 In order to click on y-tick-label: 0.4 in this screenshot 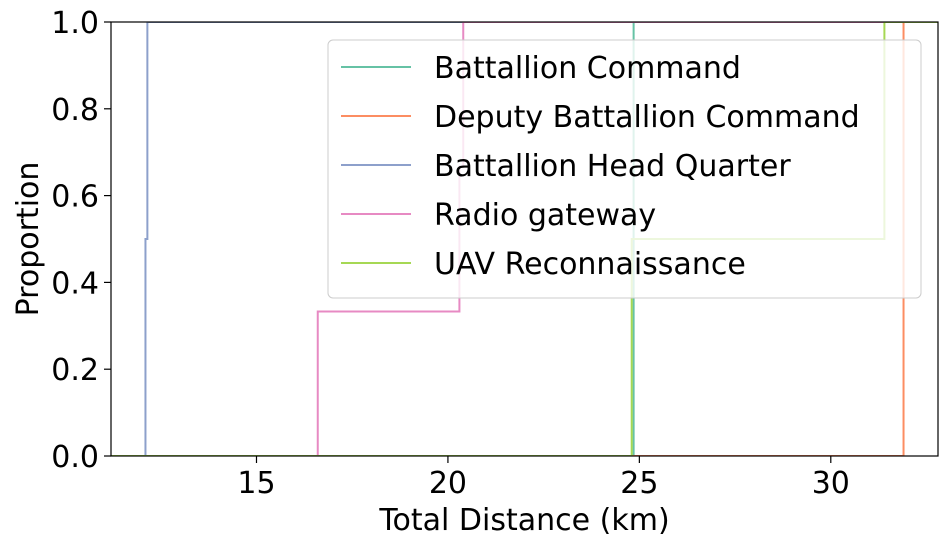, I will do `click(75, 283)`.